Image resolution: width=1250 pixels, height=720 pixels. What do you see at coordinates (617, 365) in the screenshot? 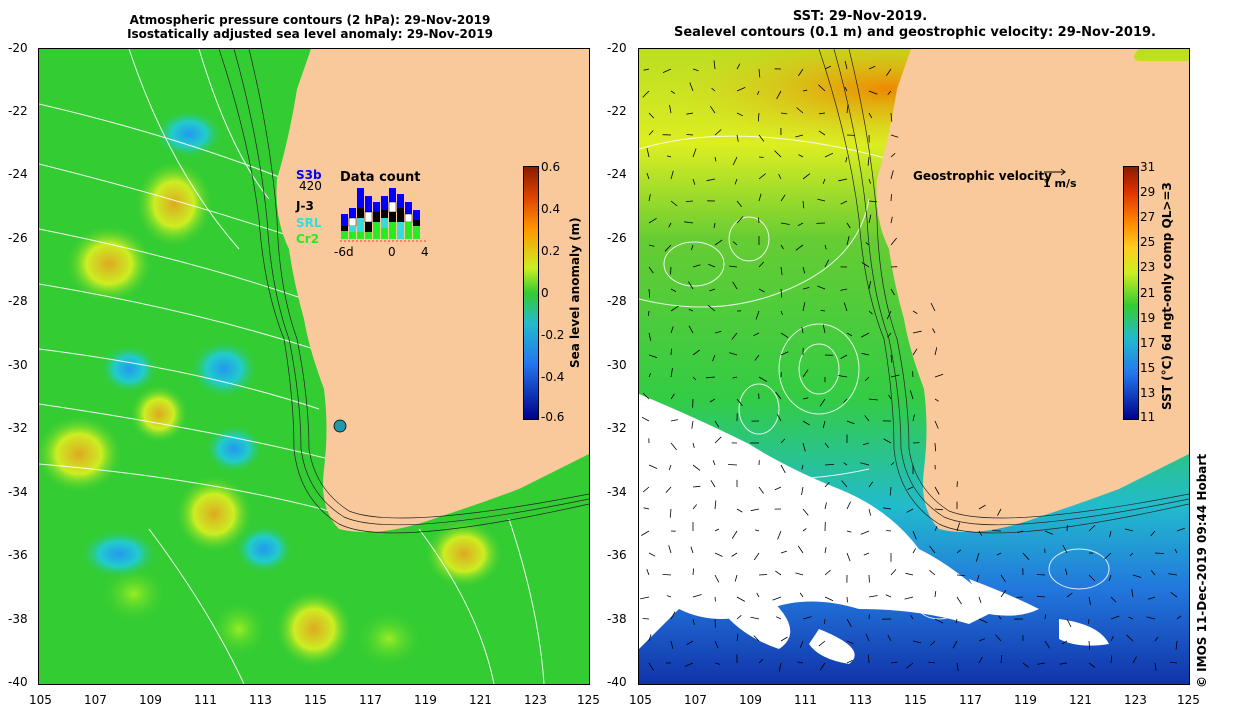
I see `lat-tick: -30` at bounding box center [617, 365].